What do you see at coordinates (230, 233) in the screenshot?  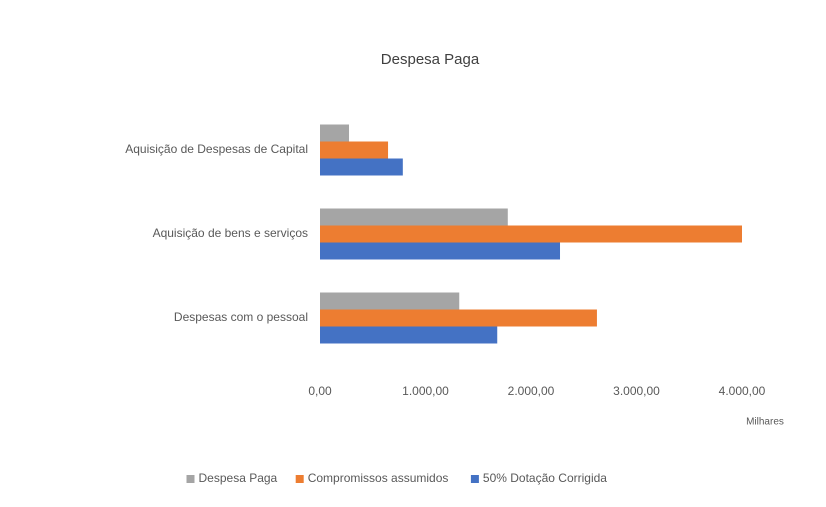 I see `y-tick-label: Aquisição de bens e serviços` at bounding box center [230, 233].